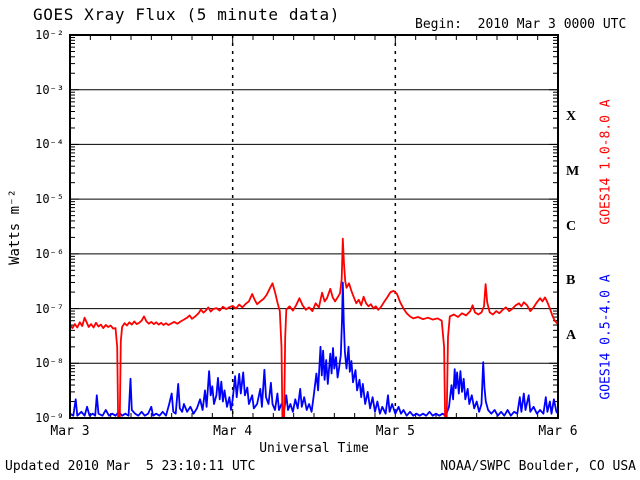 The height and width of the screenshot is (480, 640). I want to click on flare-class-letter-a: A, so click(571, 335).